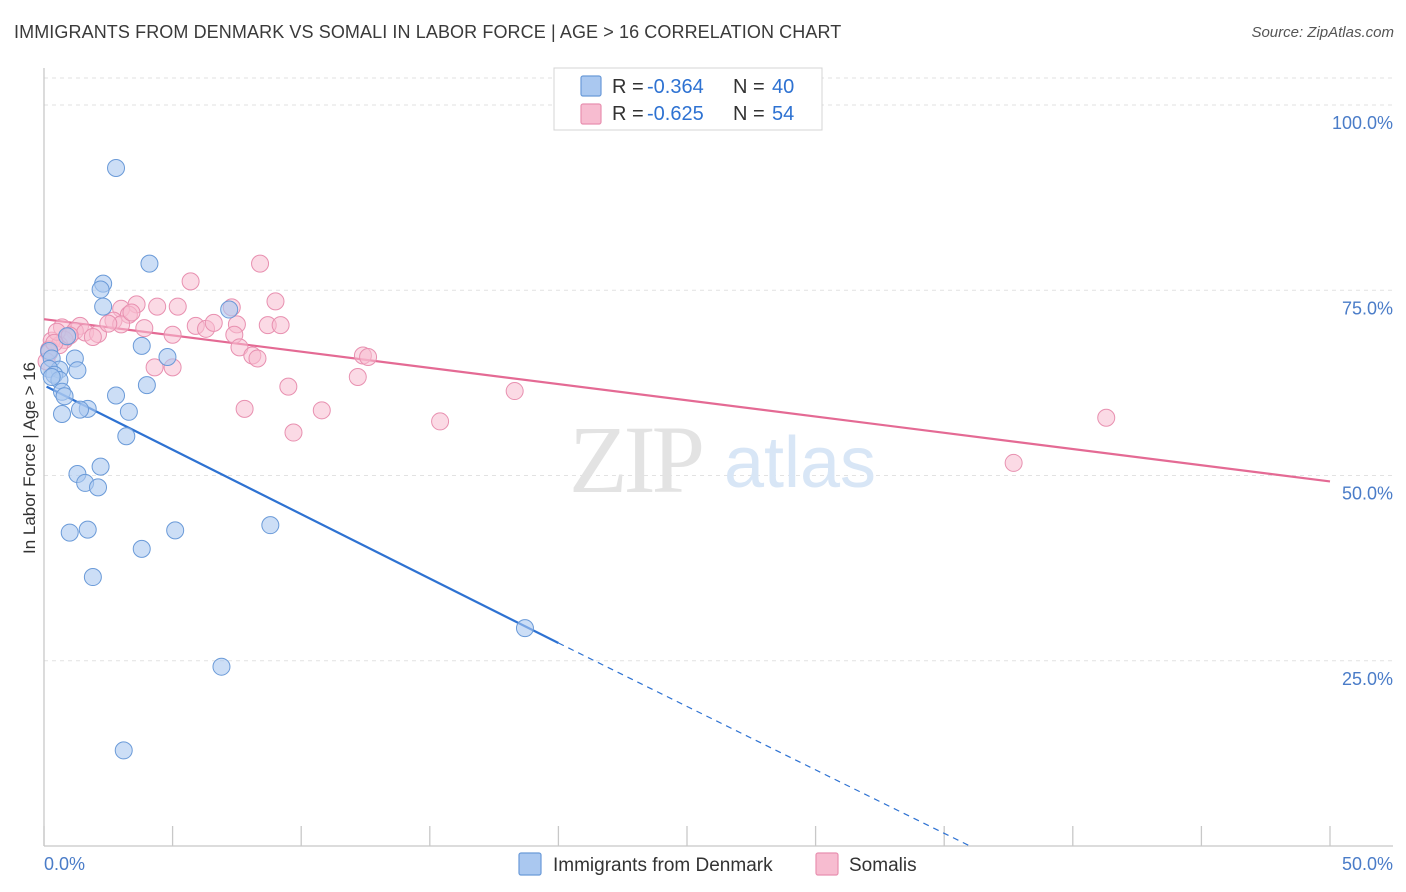  Describe the element at coordinates (764, 744) in the screenshot. I see `trend-line-denmark-extension` at that location.